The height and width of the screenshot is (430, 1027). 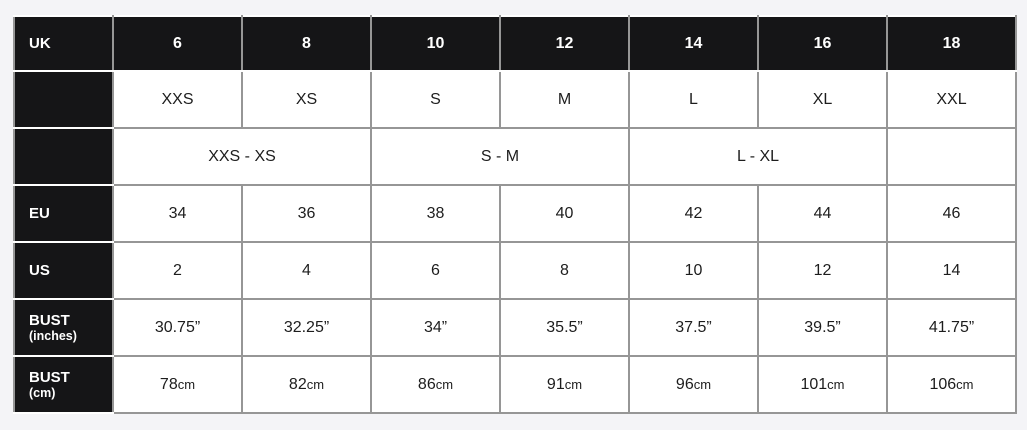 I want to click on bust-inches-cell: 34”, so click(x=435, y=327).